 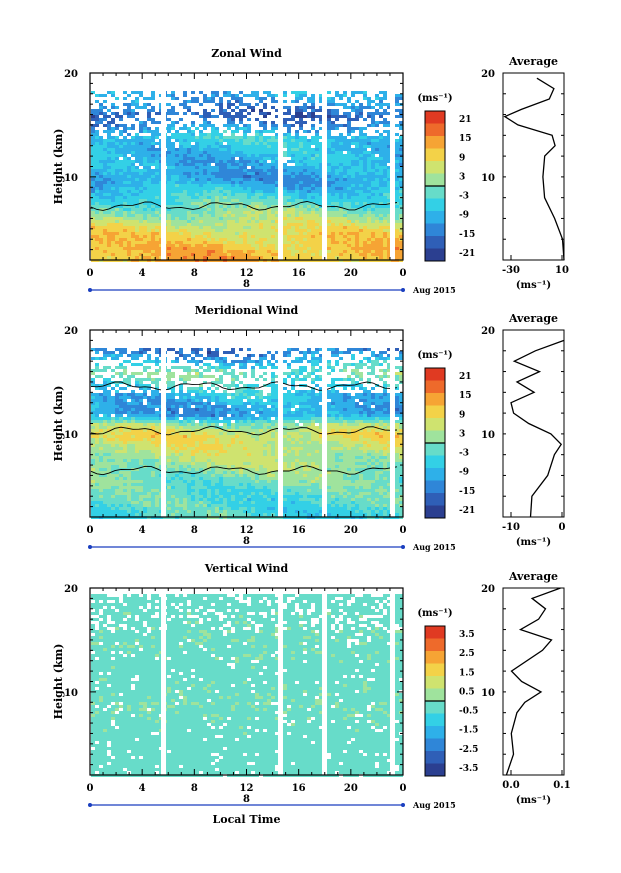 What do you see at coordinates (464, 216) in the screenshot?
I see `colorbar-tick-label: -9` at bounding box center [464, 216].